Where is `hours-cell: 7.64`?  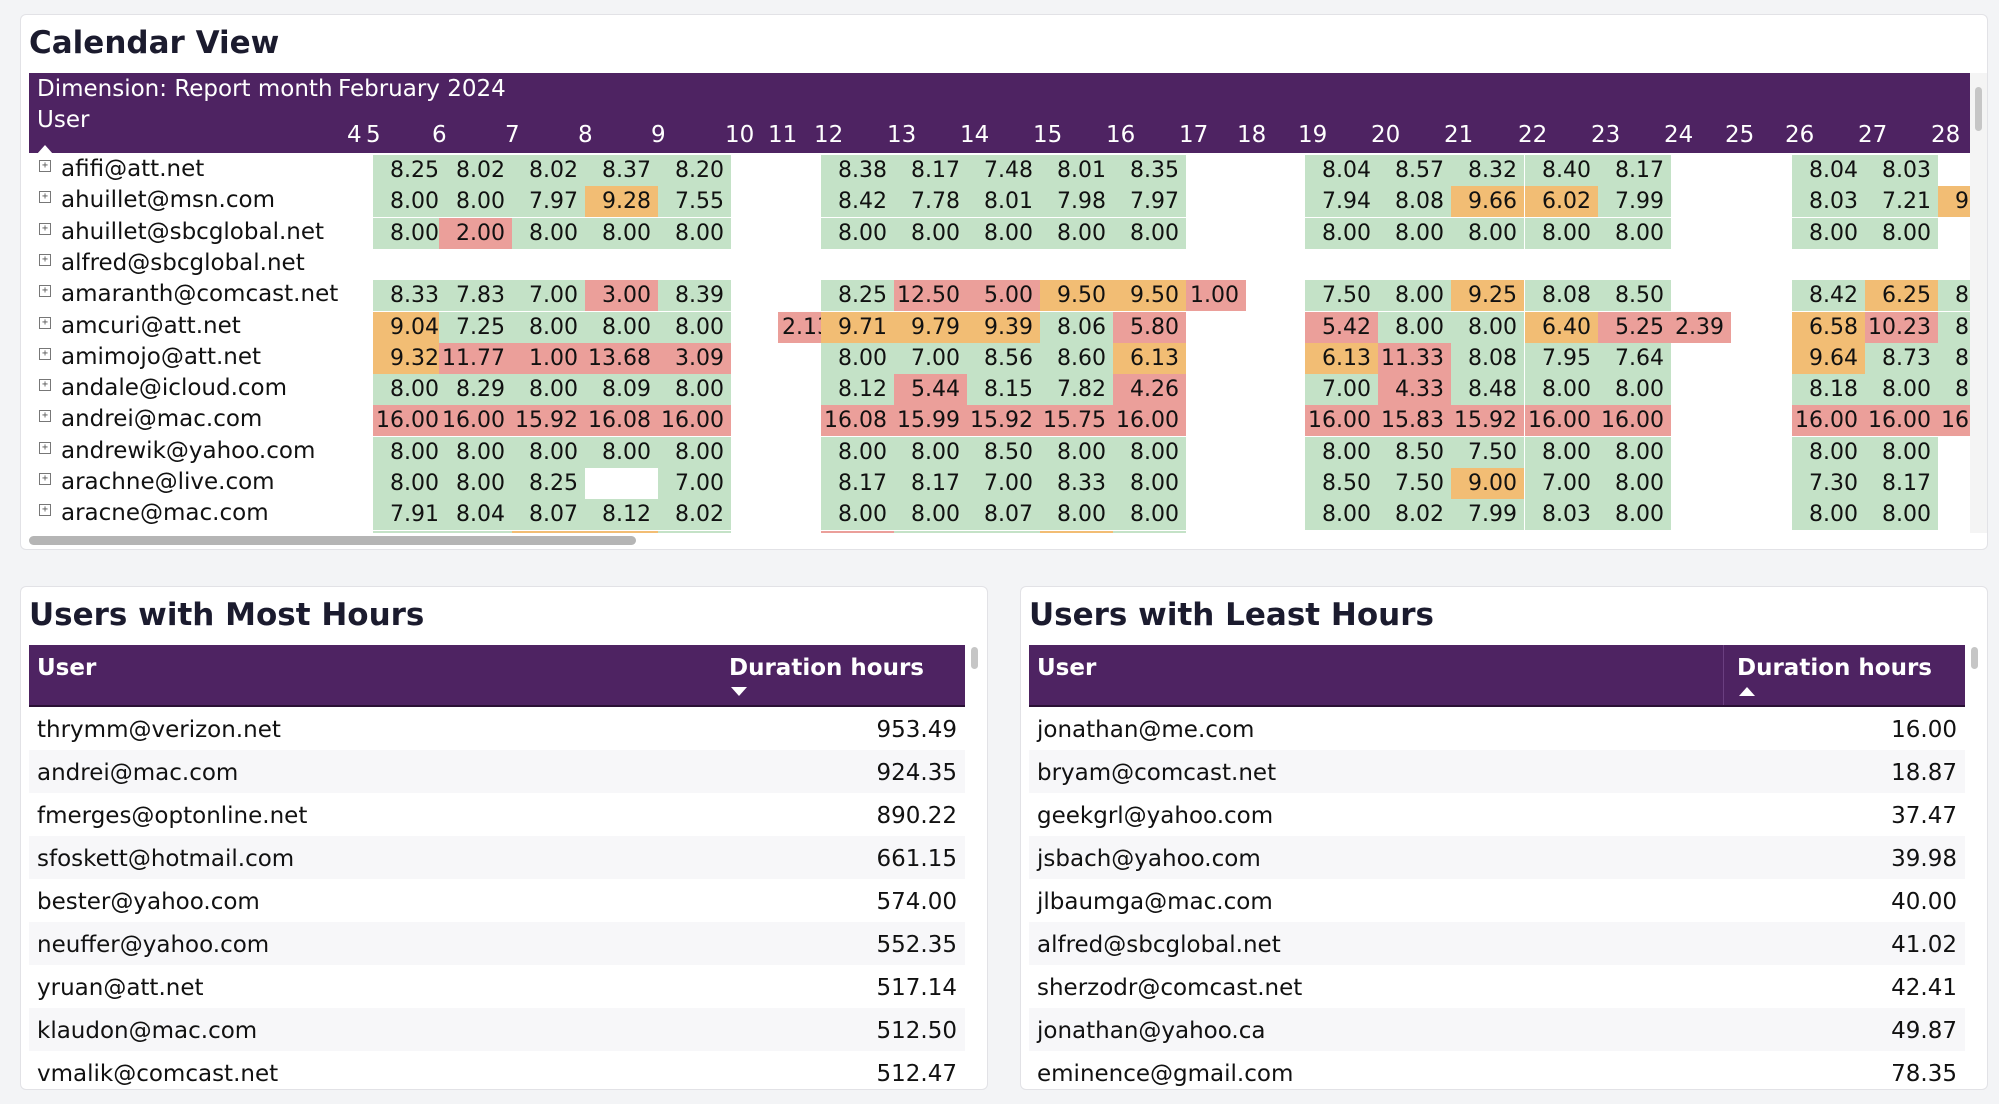
hours-cell: 7.64 is located at coordinates (1634, 358).